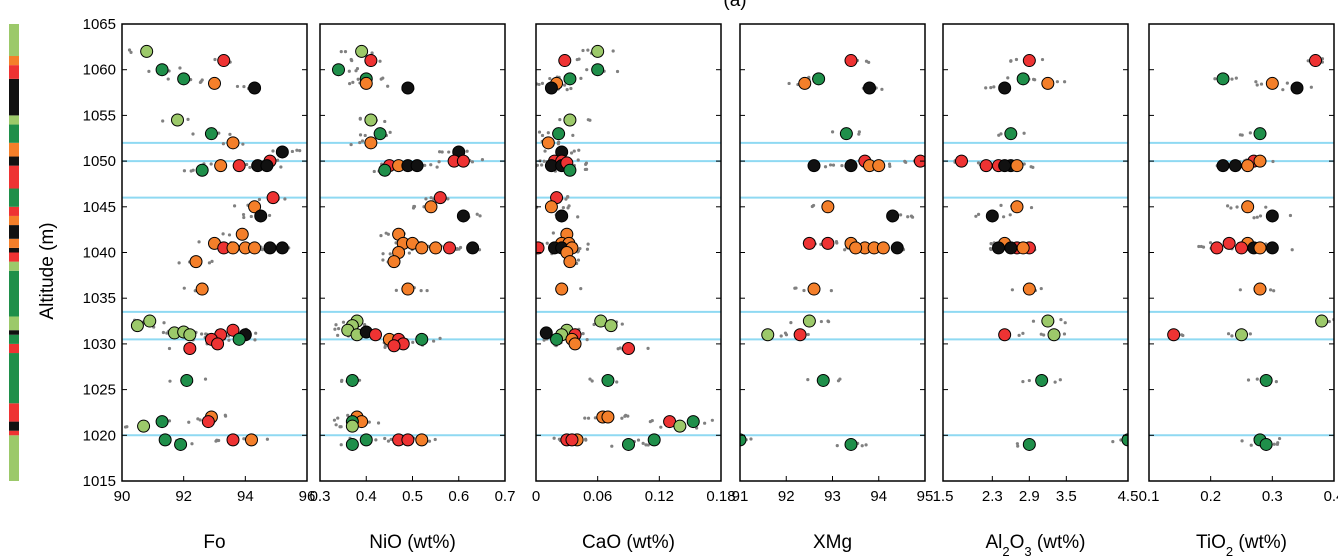 This screenshot has height=559, width=1338. What do you see at coordinates (412, 252) in the screenshot?
I see `panel-frame` at bounding box center [412, 252].